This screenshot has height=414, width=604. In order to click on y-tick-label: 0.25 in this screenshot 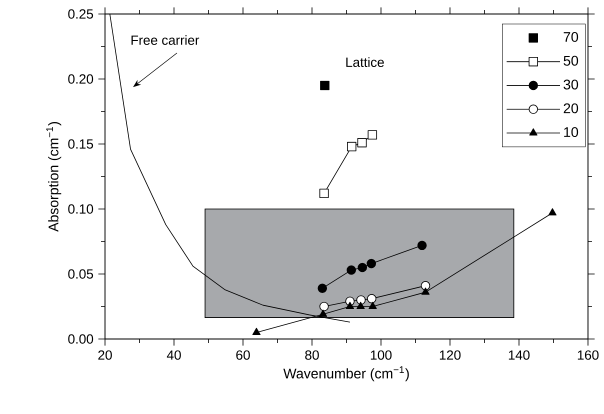, I will do `click(81, 14)`.